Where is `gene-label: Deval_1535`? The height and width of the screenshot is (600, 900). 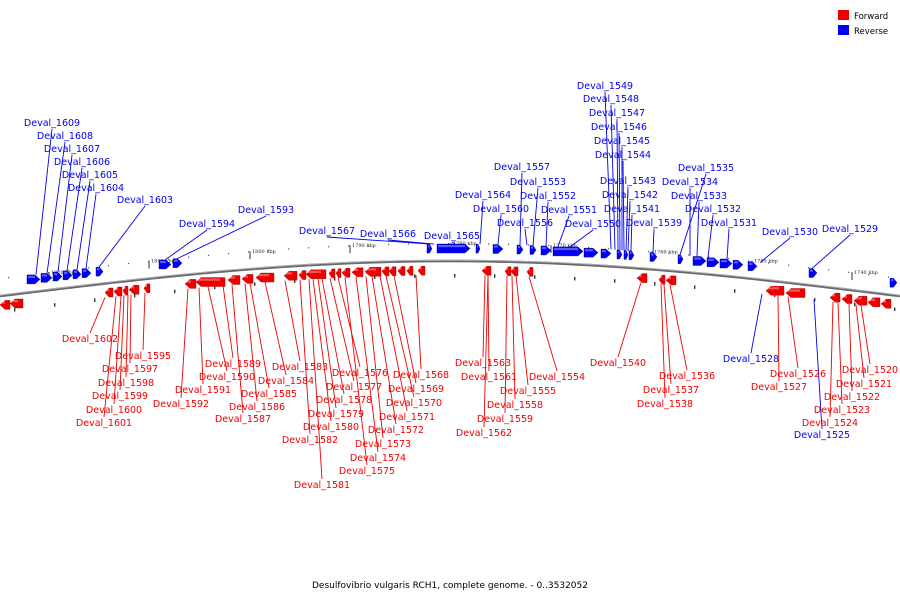 gene-label: Deval_1535 is located at coordinates (706, 168).